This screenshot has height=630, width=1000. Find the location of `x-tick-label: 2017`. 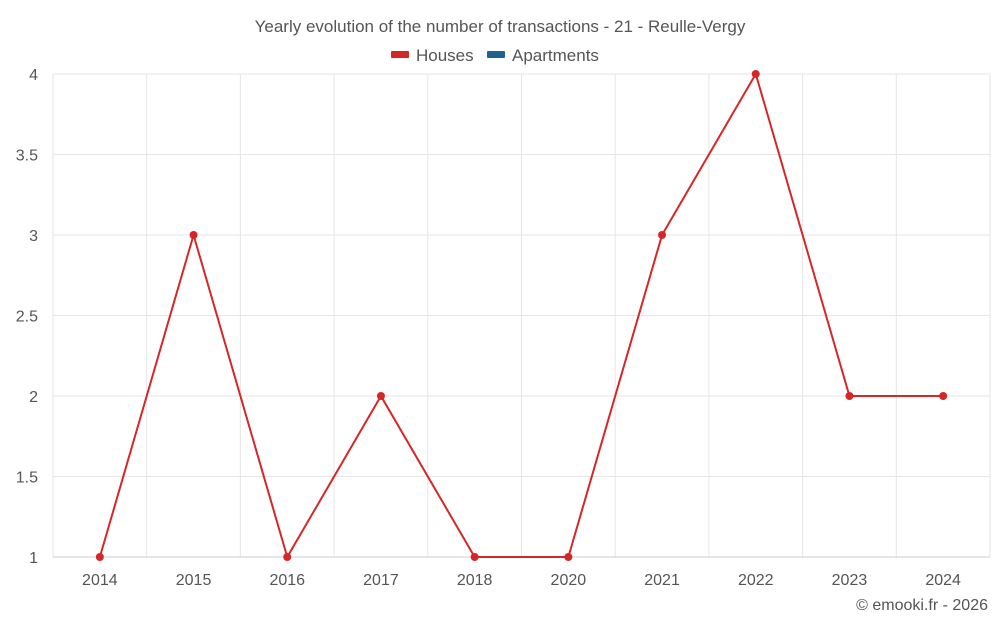

x-tick-label: 2017 is located at coordinates (381, 580).